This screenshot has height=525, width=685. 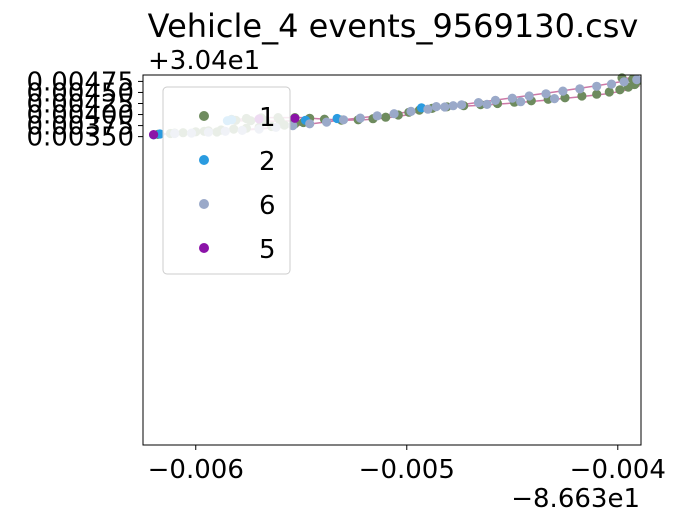 What do you see at coordinates (575, 499) in the screenshot?
I see `x-offset-label: −8.663e1` at bounding box center [575, 499].